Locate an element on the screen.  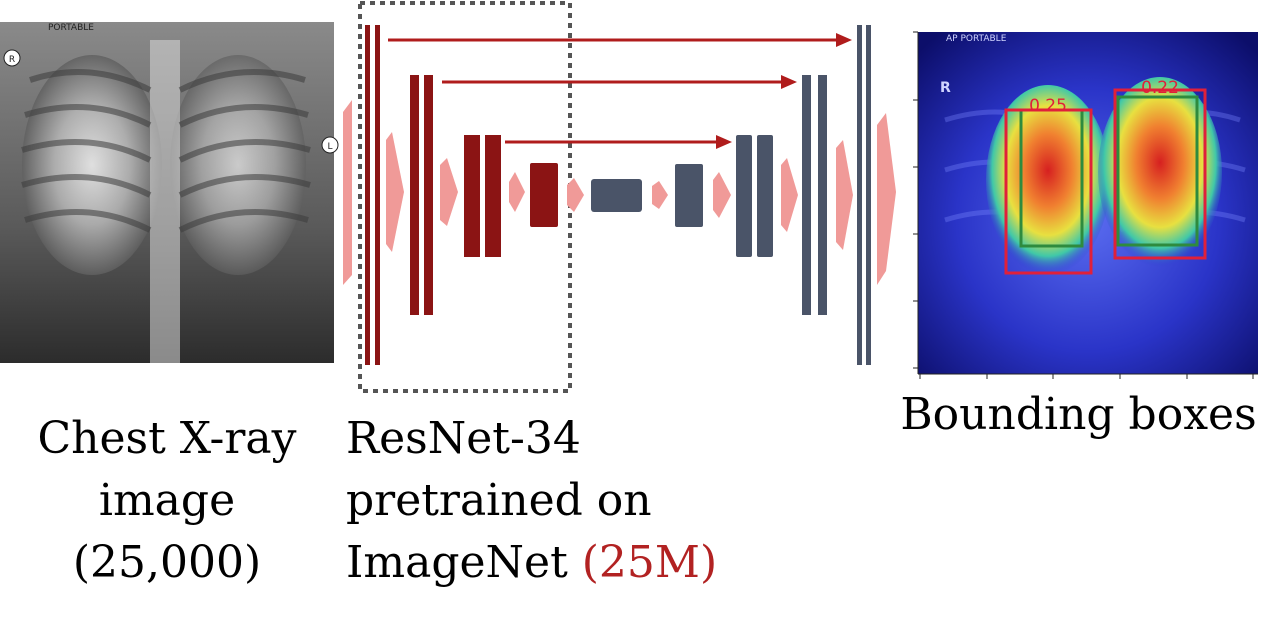
stage-flow-arrows is located at coordinates (619, 192).